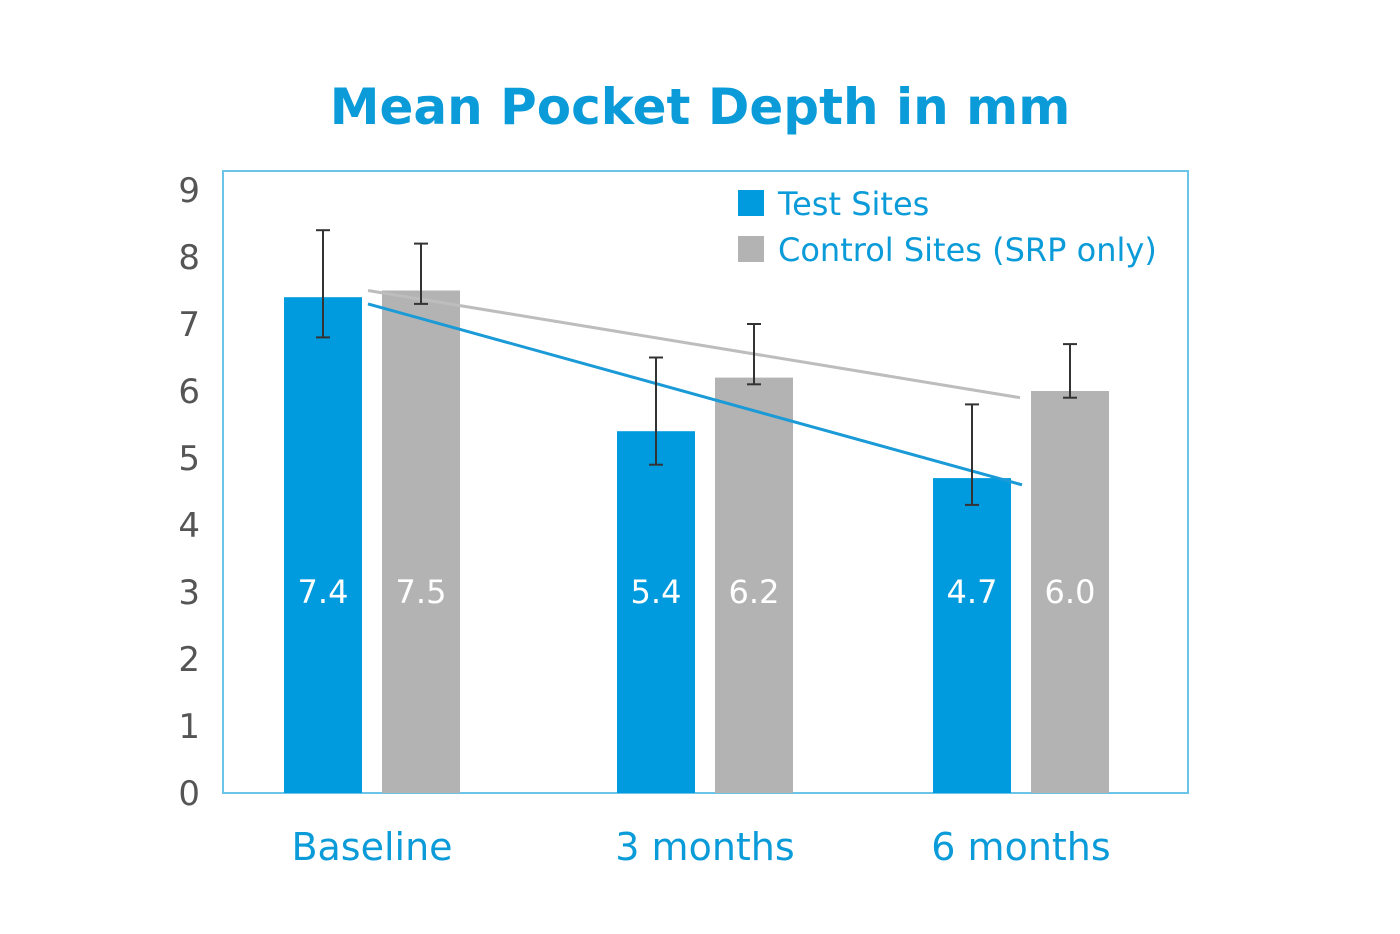  What do you see at coordinates (754, 592) in the screenshot?
I see `value-label-1-1: 6.2` at bounding box center [754, 592].